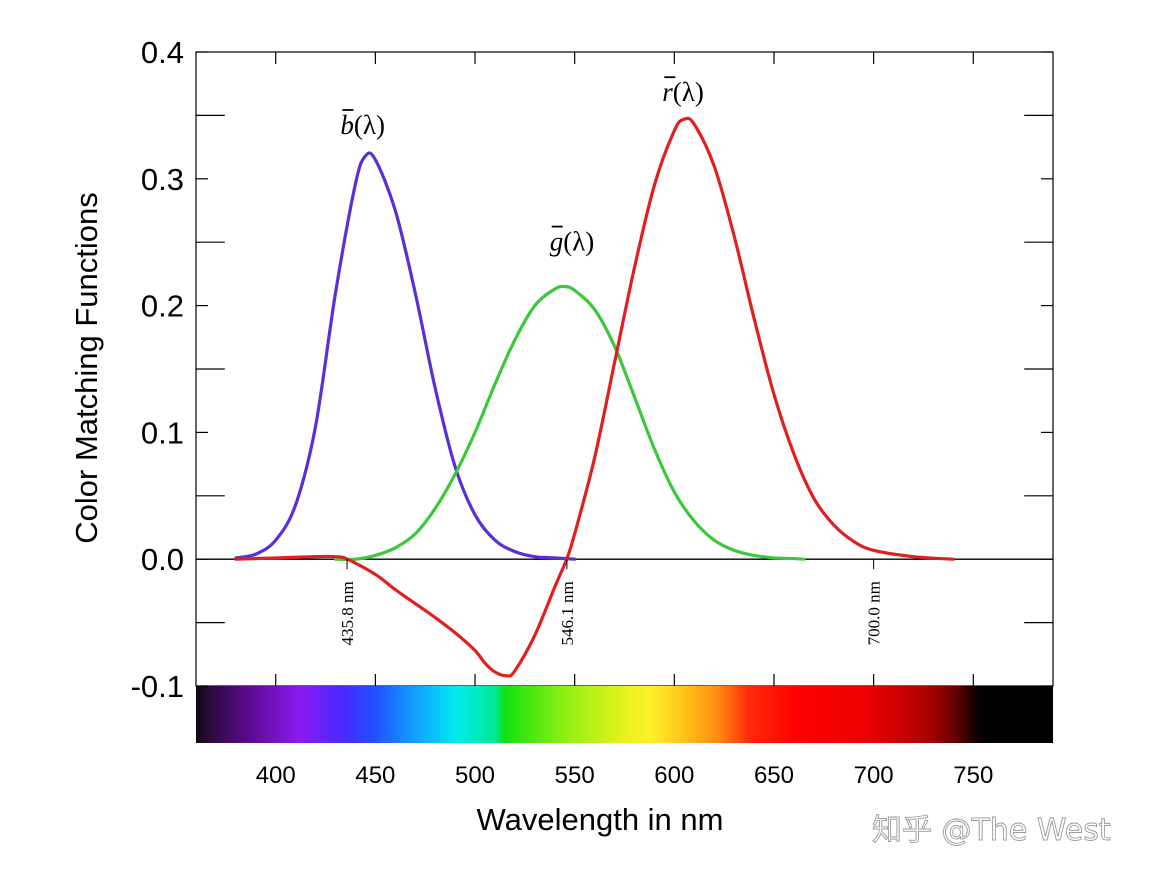 The width and height of the screenshot is (1157, 874). I want to click on g-bar-label: g(λ), so click(572, 242).